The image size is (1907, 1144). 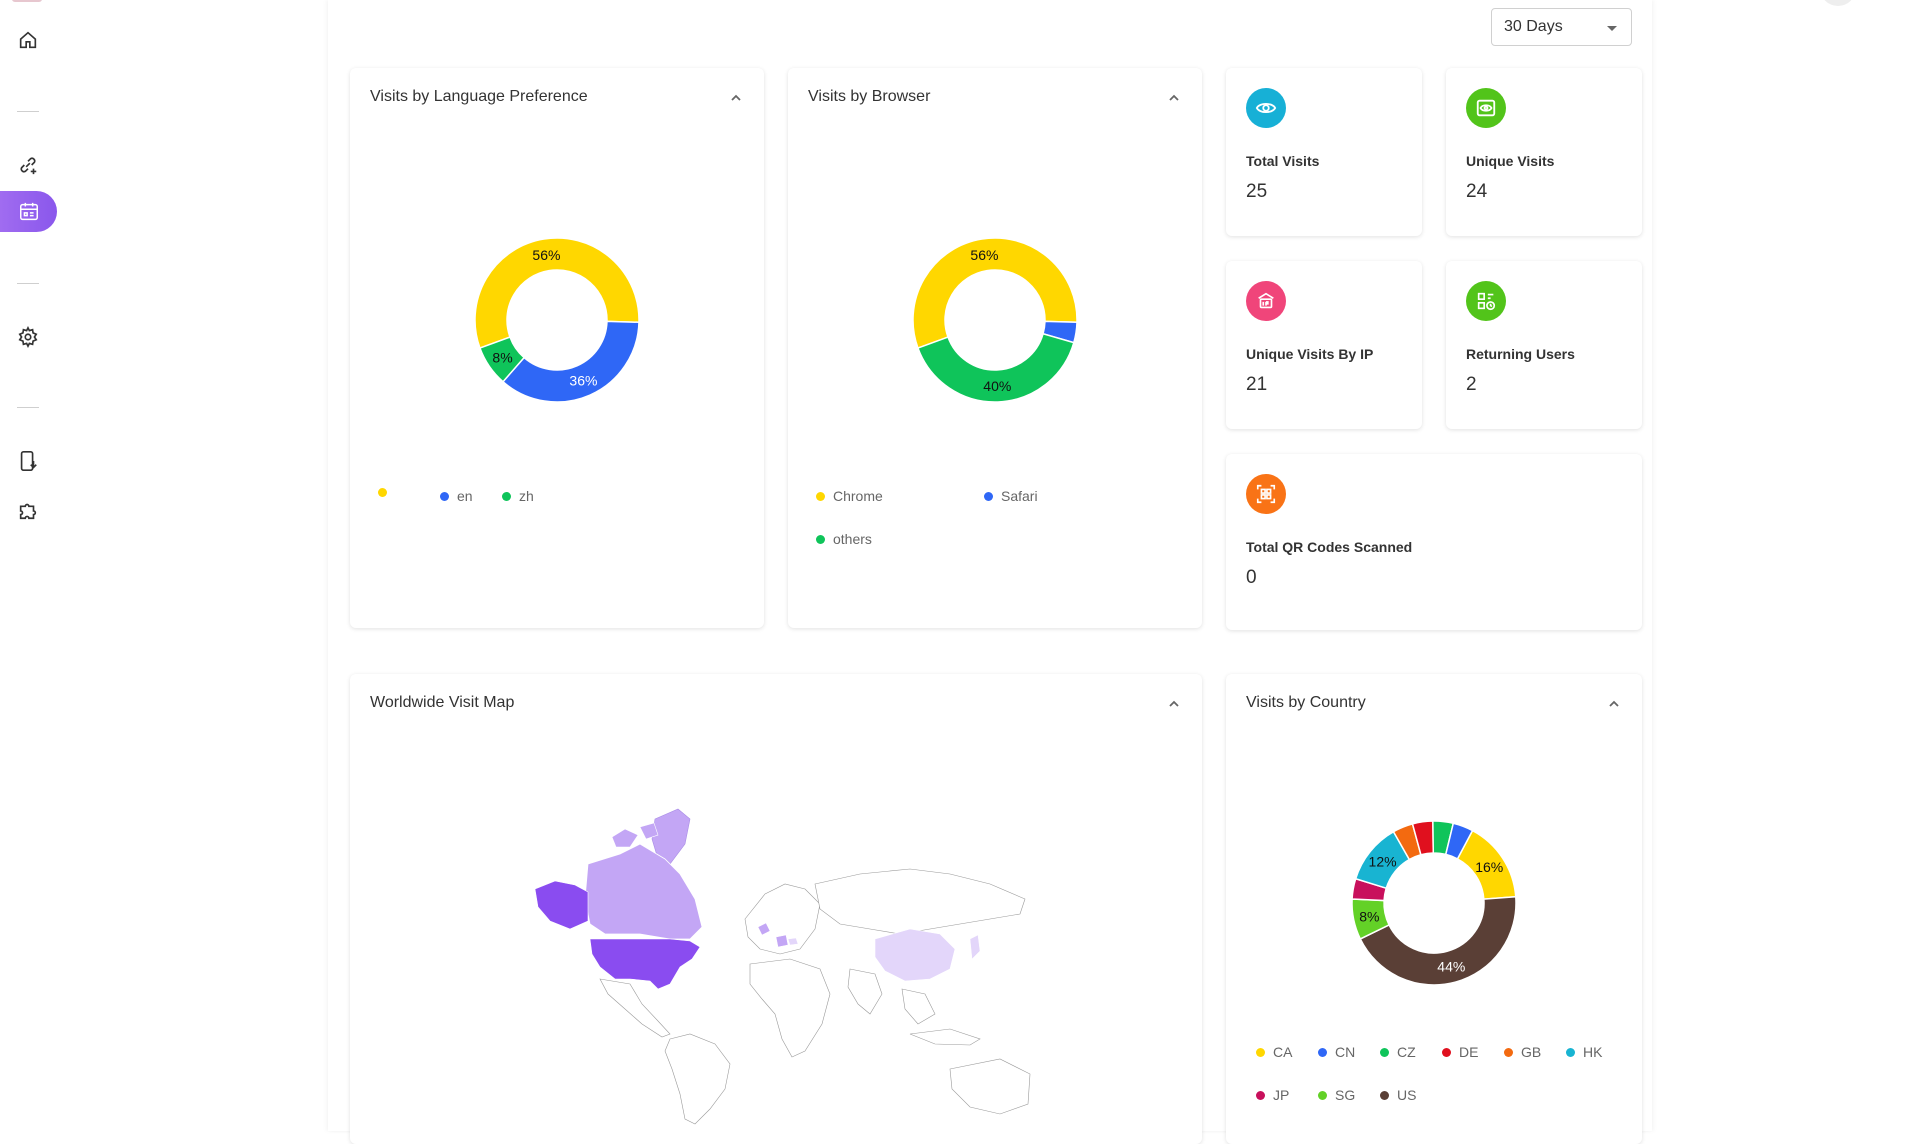 I want to click on legend-label: CN, so click(x=1345, y=1052).